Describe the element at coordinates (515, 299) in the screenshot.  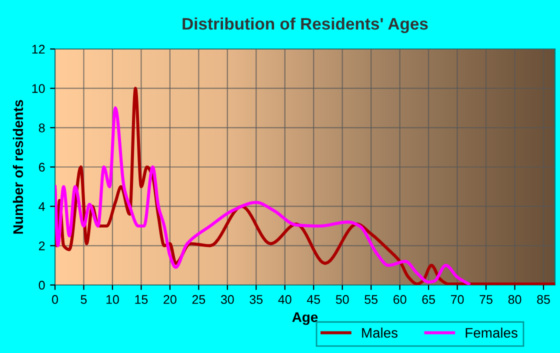
I see `x-tick-label: 80` at that location.